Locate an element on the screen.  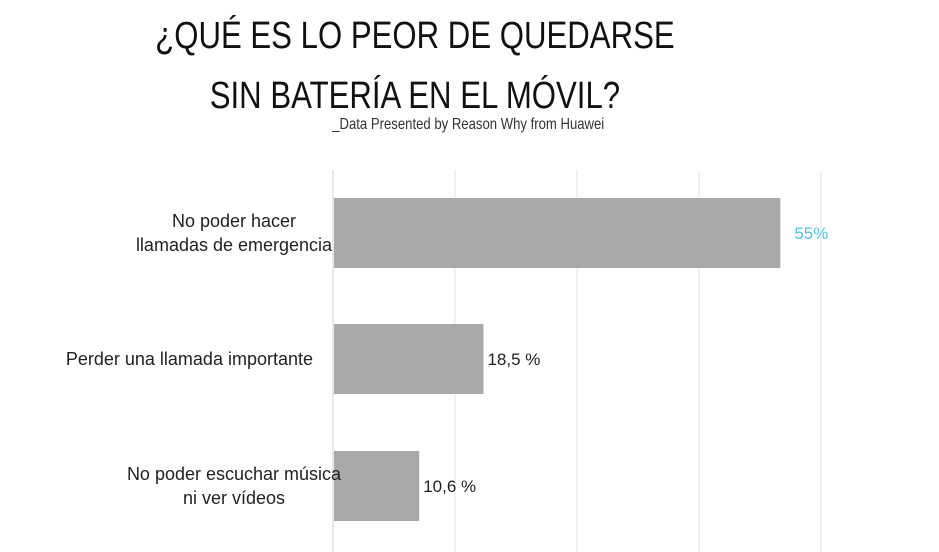
value-label-0: 55% is located at coordinates (811, 233).